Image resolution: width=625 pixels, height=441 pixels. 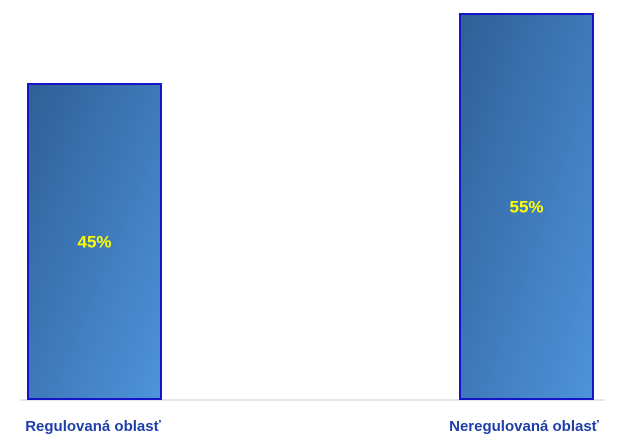 What do you see at coordinates (310, 225) in the screenshot?
I see `value-labels-layer: 45% 55%` at bounding box center [310, 225].